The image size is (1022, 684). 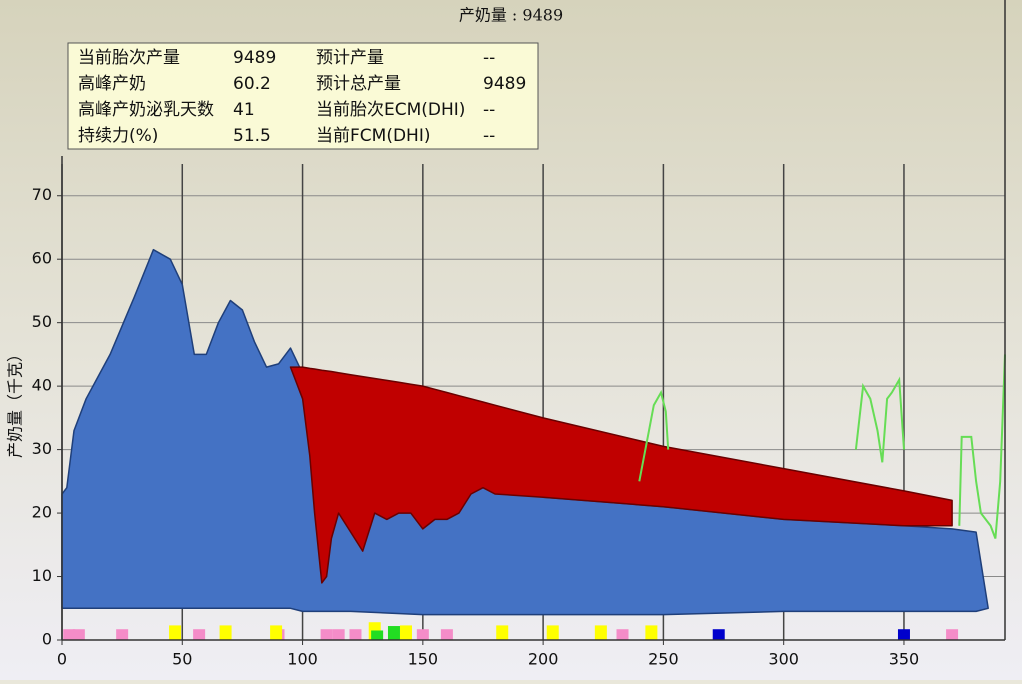 I want to click on info-label: 预计产量, so click(x=350, y=58).